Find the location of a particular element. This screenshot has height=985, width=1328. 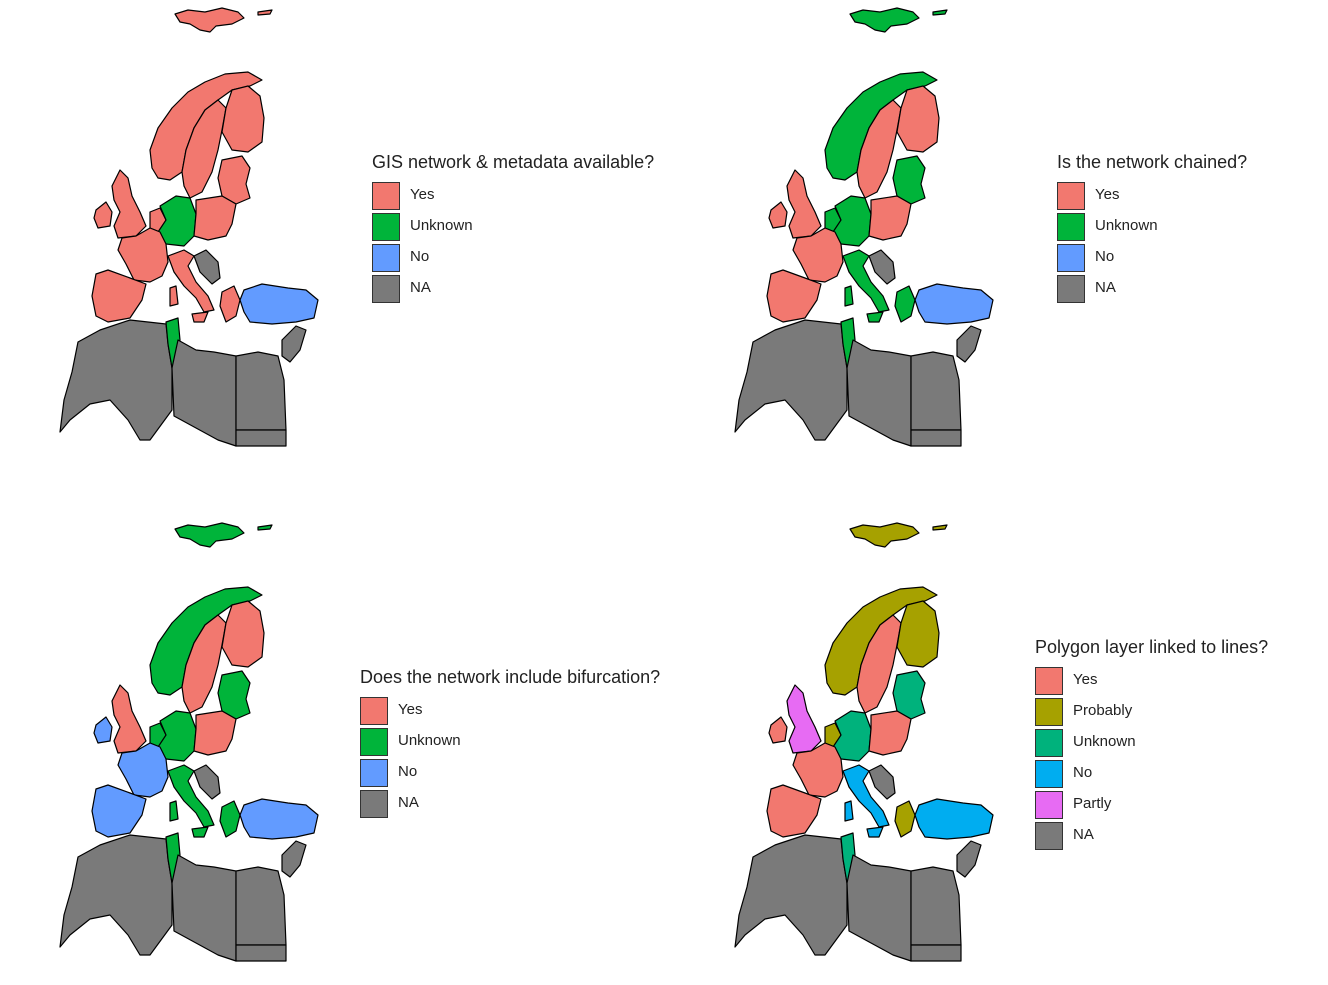

finland-region is located at coordinates (918, 119).